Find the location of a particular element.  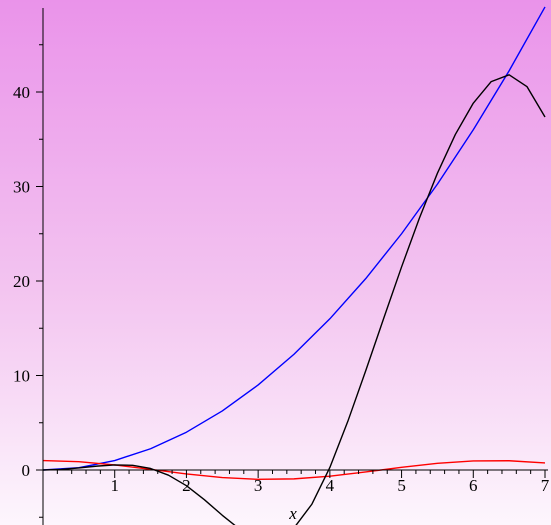

x-axis-title: x is located at coordinates (292, 513).